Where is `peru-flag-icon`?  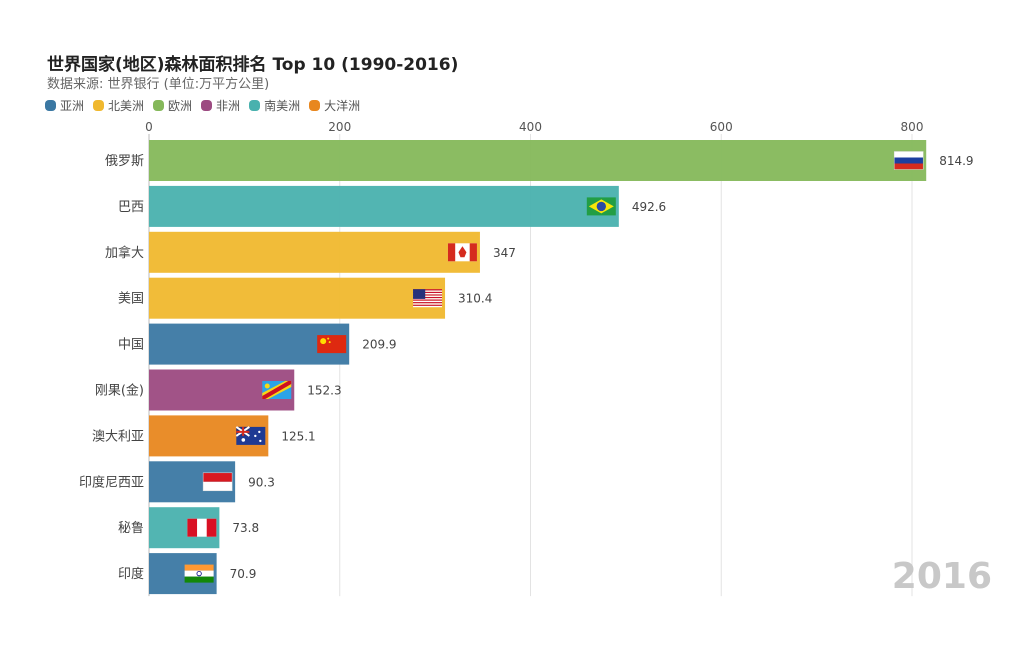
peru-flag-icon is located at coordinates (202, 527).